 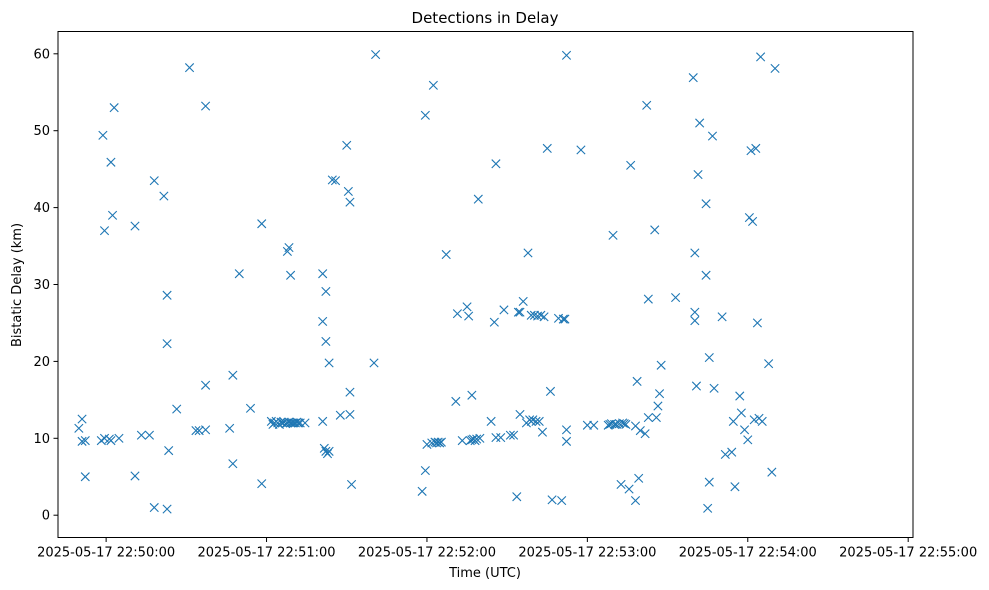 What do you see at coordinates (427, 553) in the screenshot?
I see `x-tick-label: 2025-05-17 22:52:00` at bounding box center [427, 553].